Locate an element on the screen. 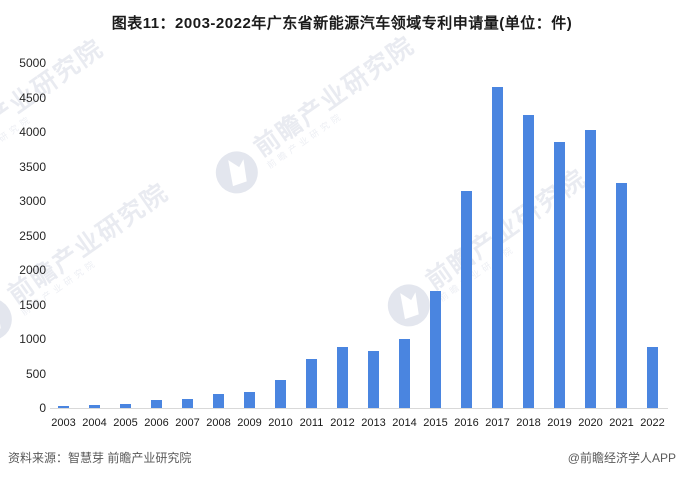  x-tick-label-2004: 2004 is located at coordinates (94, 423).